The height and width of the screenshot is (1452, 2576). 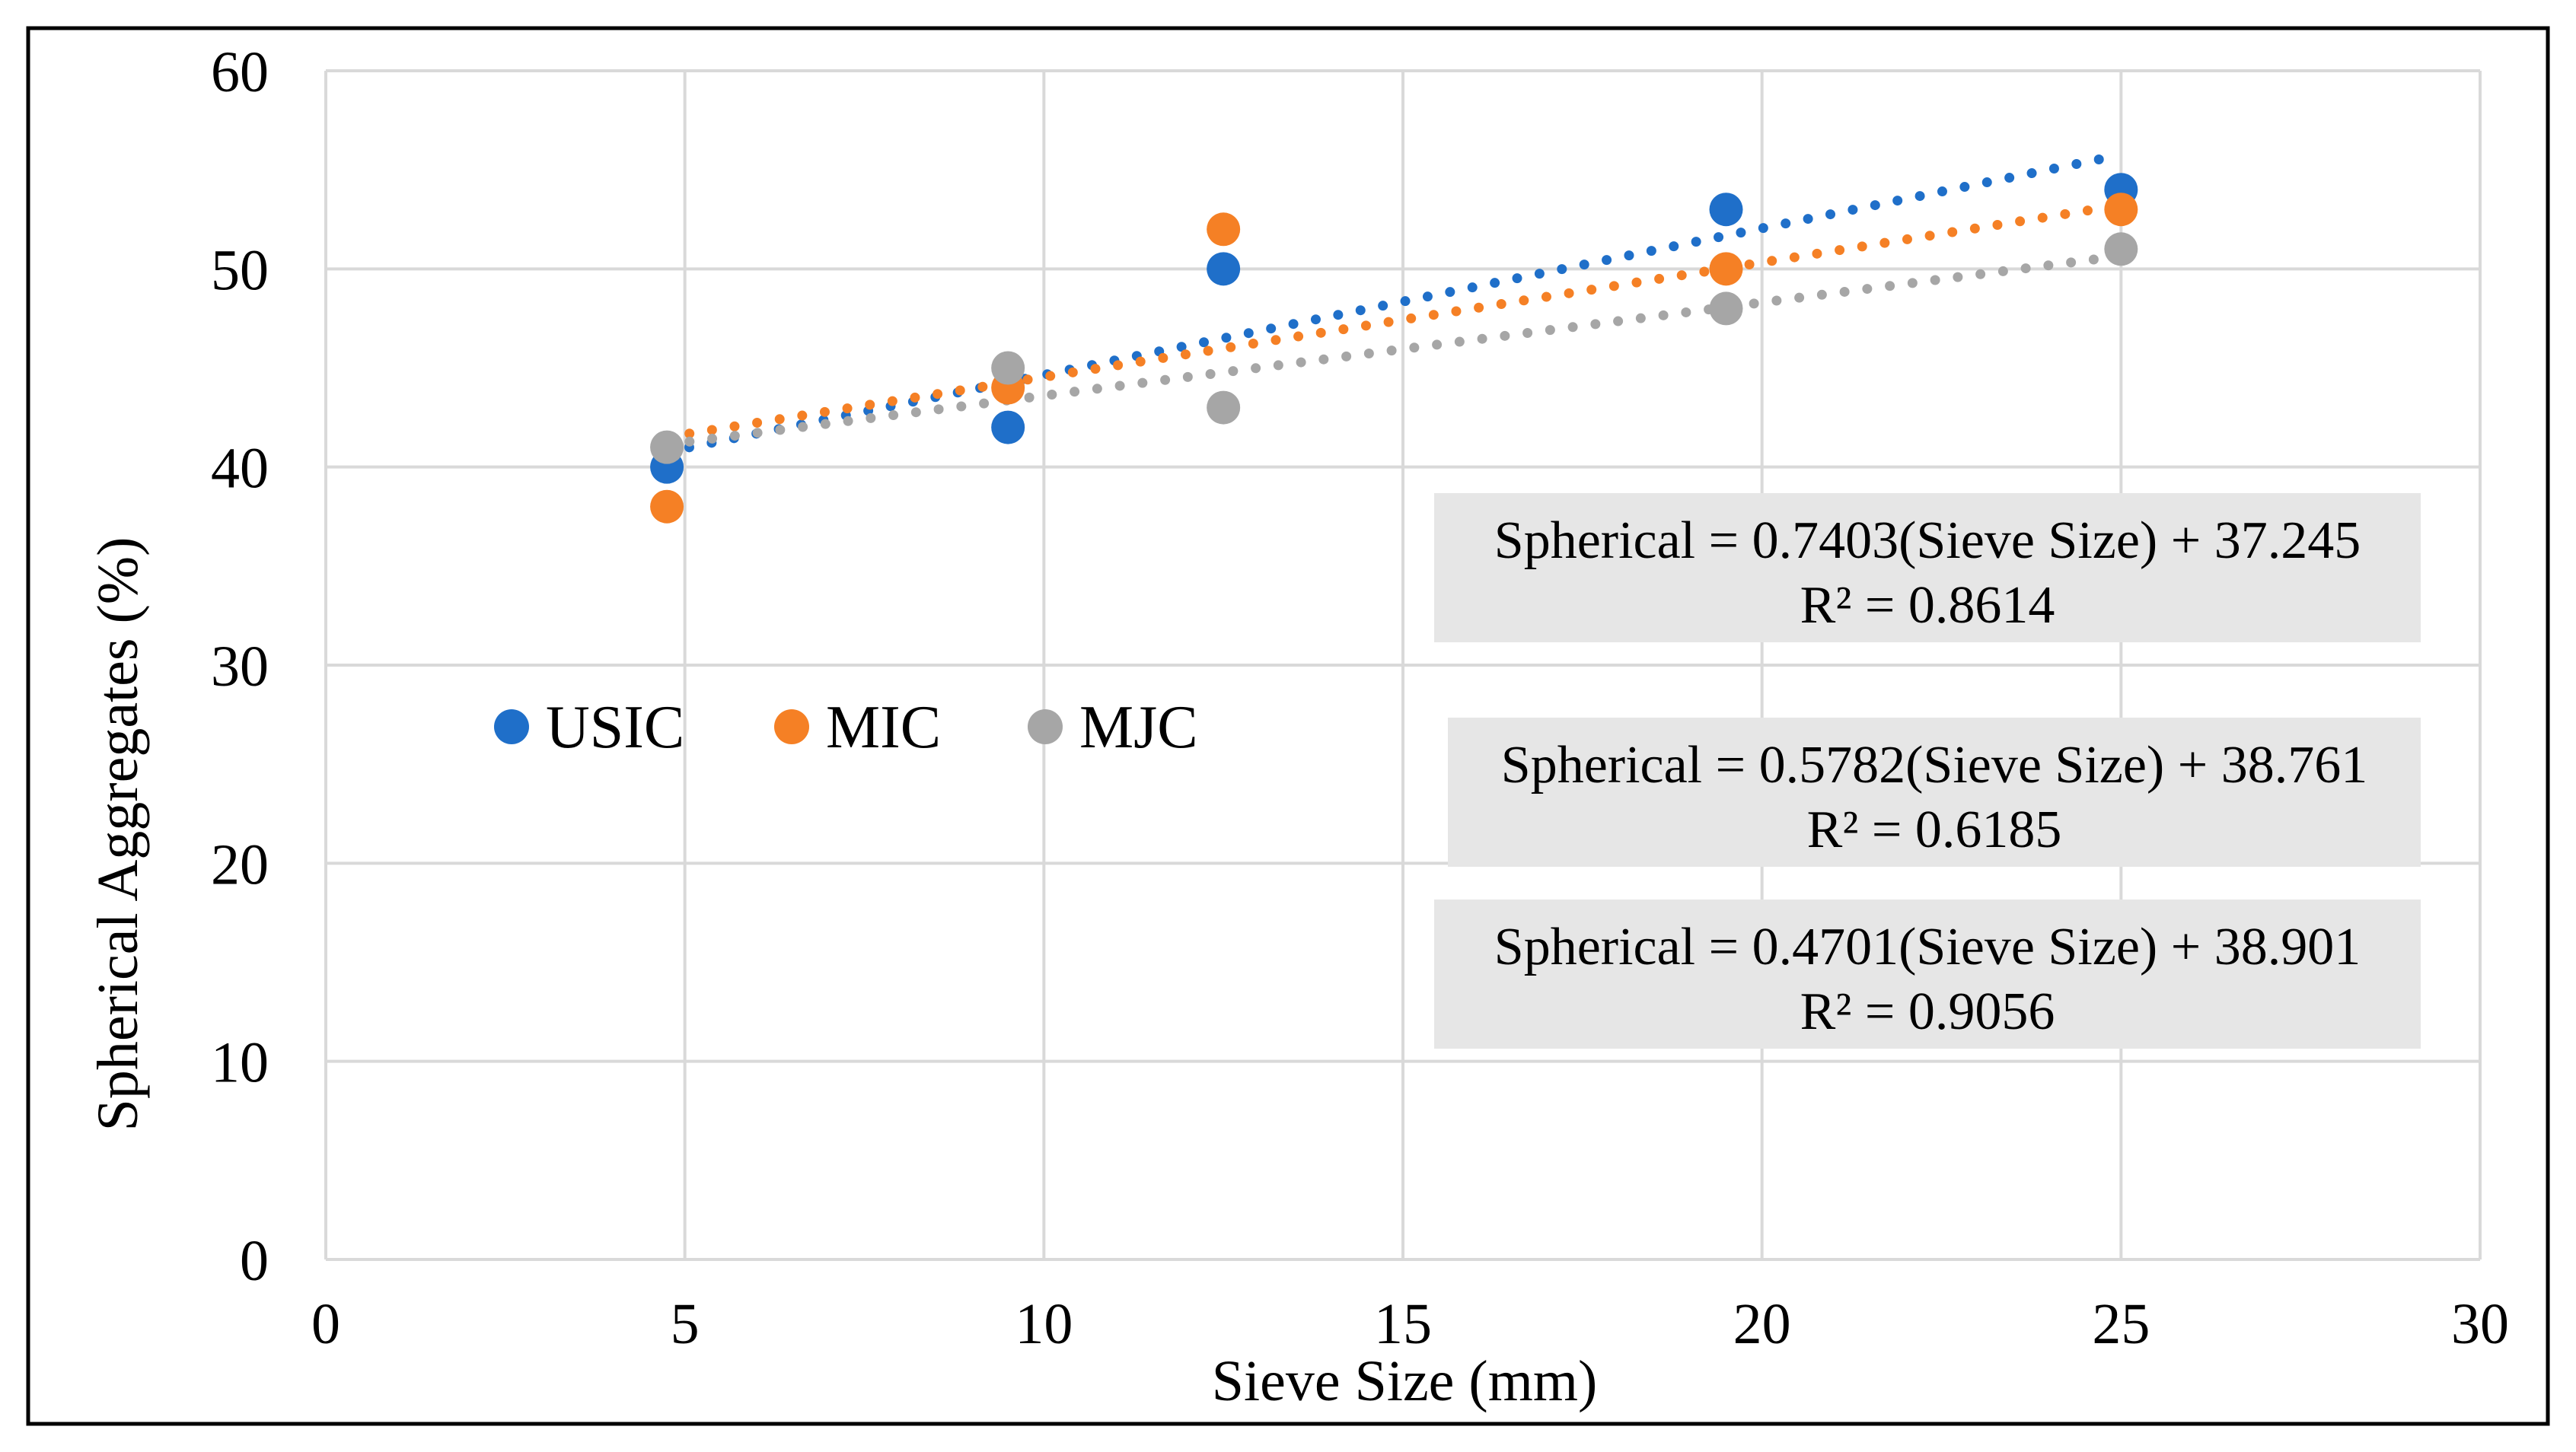 I want to click on trendlines, so click(x=1394, y=304).